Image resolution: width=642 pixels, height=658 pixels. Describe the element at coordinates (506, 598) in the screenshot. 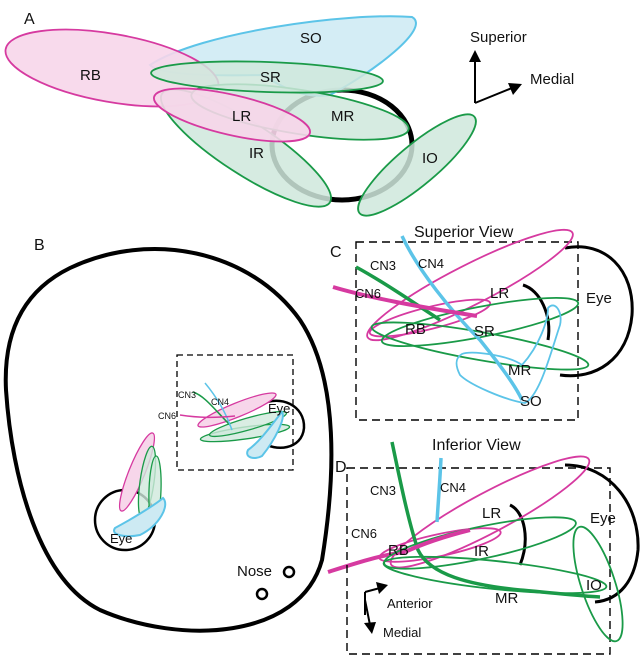

I see `panel-d-mr-label: MR` at that location.